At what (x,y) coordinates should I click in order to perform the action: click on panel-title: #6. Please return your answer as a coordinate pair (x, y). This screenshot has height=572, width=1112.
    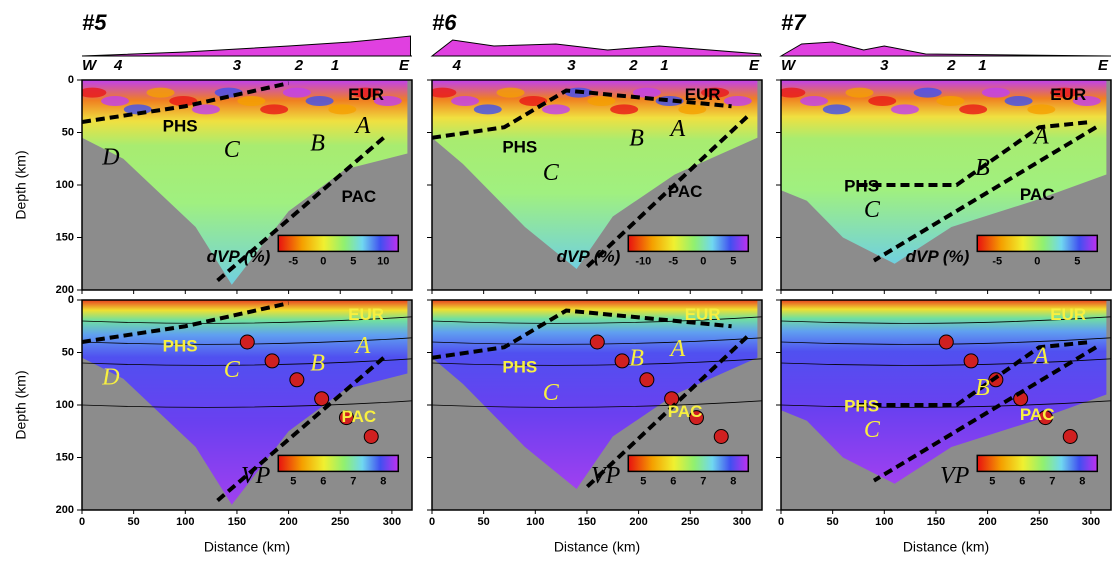
    Looking at the image, I should click on (444, 22).